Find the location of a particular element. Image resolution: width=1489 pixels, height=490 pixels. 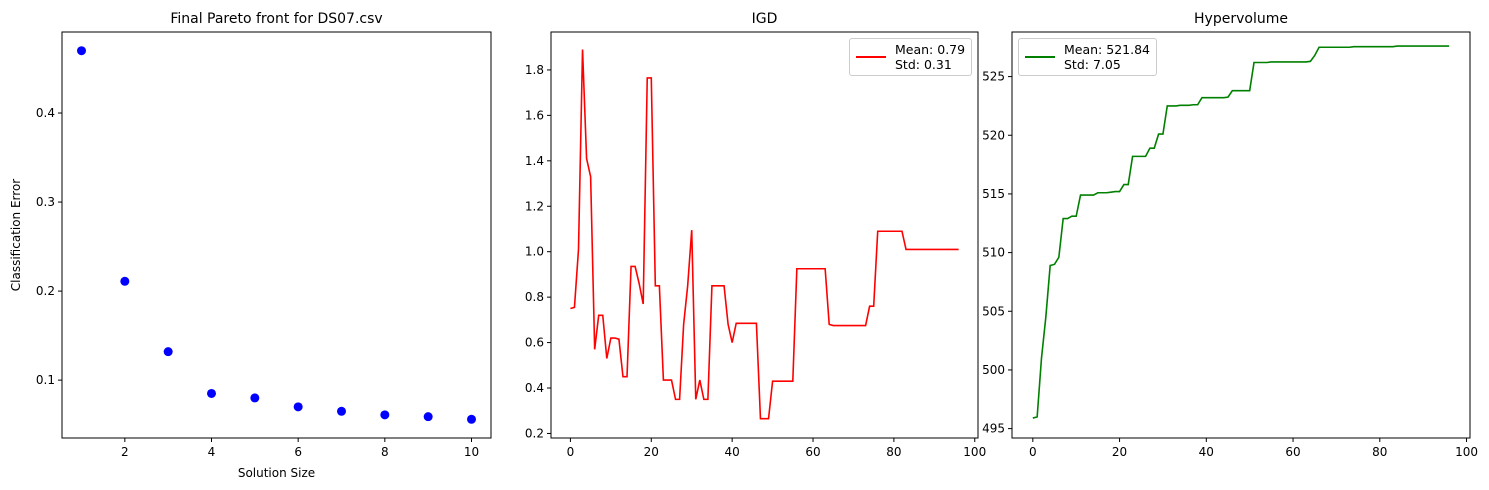

y-tick-label: 520 is located at coordinates (993, 135).